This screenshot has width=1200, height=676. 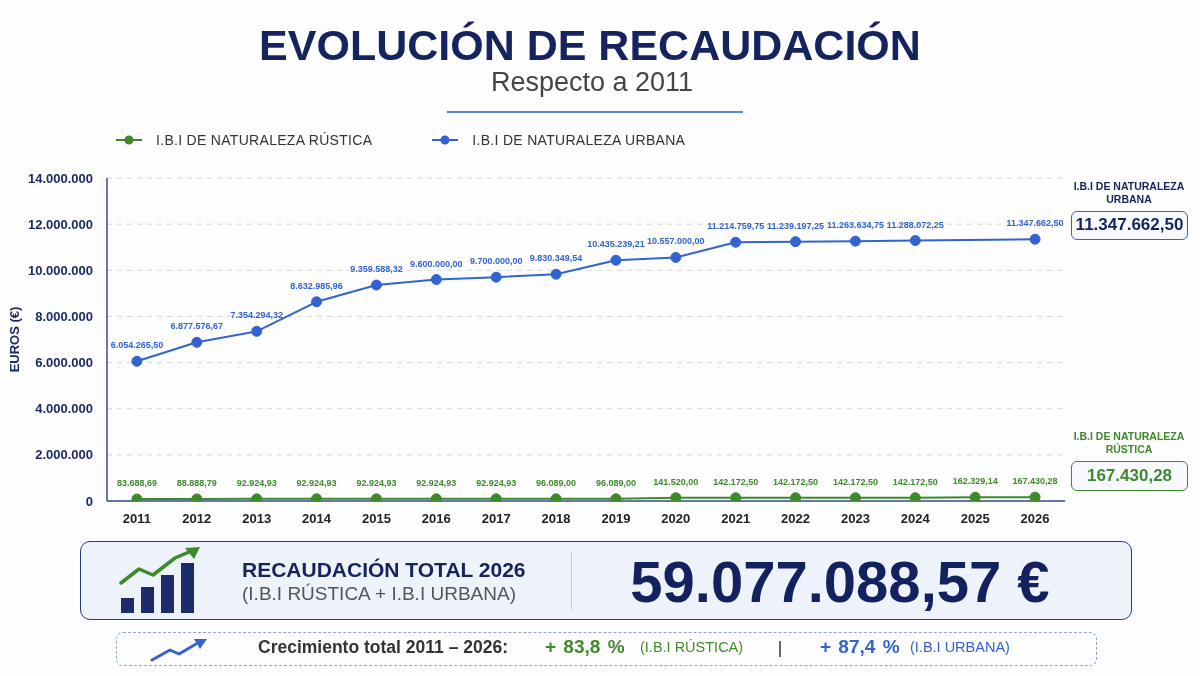 I want to click on x-tick-label: 2025, so click(x=975, y=519).